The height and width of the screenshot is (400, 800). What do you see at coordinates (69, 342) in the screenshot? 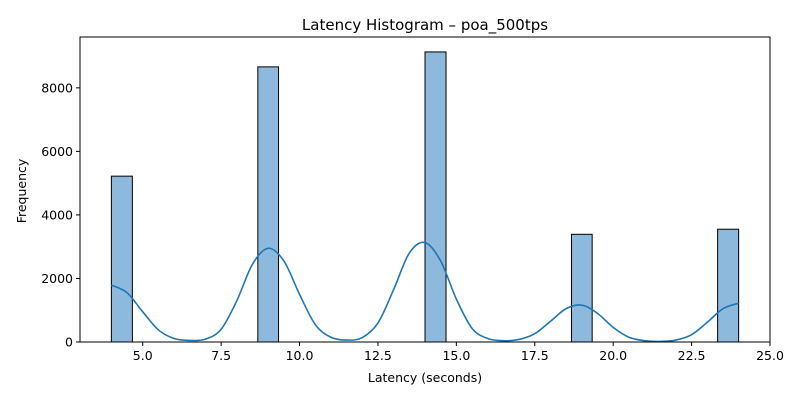
I see `y-tick-label: 0` at bounding box center [69, 342].